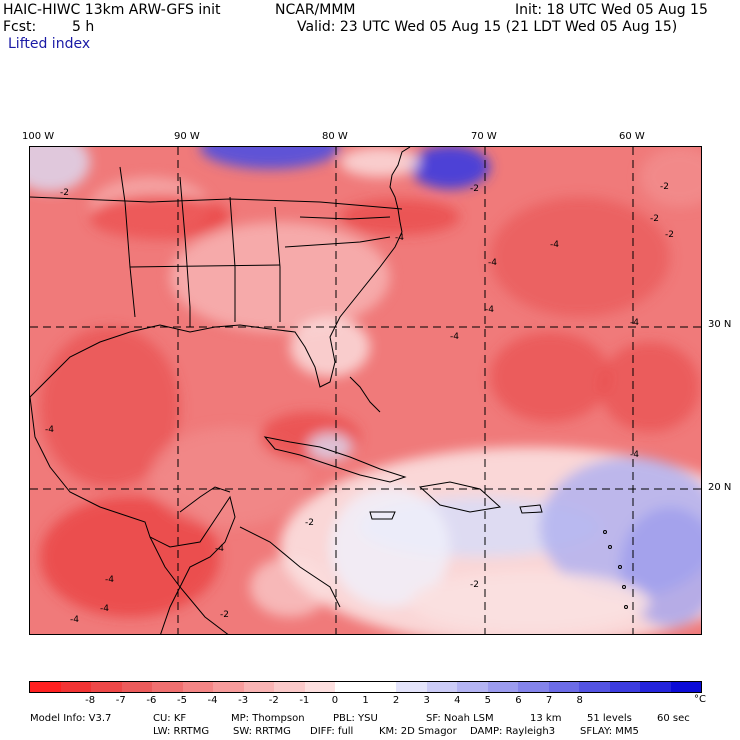  I want to click on footer-diff: DIFF: full, so click(332, 731).